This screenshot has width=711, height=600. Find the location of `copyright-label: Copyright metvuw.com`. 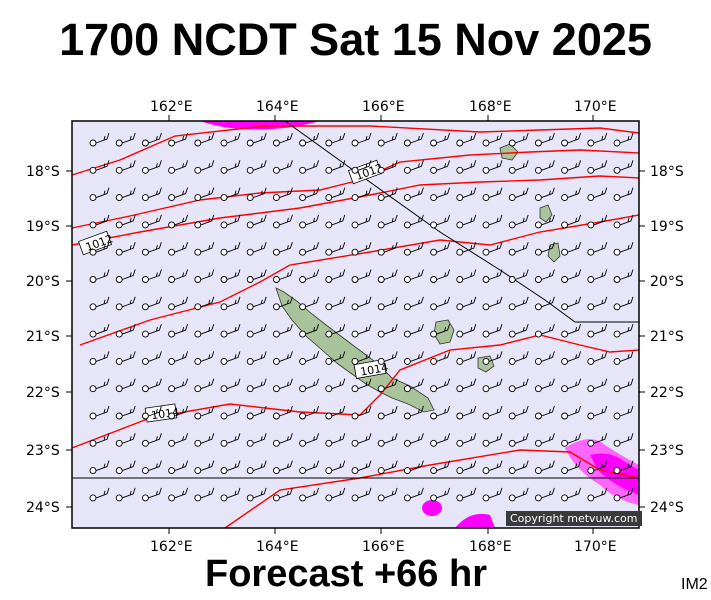

copyright-label: Copyright metvuw.com is located at coordinates (574, 518).